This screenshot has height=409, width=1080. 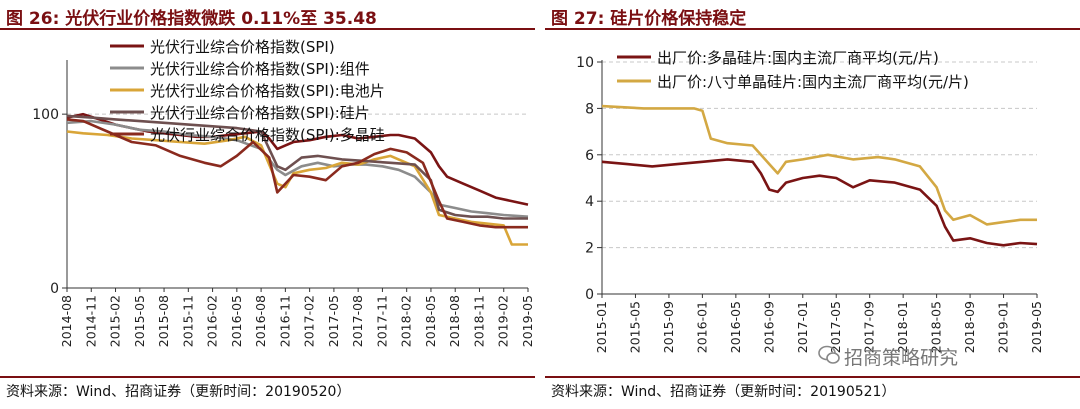 I want to click on y-tick-label: 8, so click(x=589, y=109).